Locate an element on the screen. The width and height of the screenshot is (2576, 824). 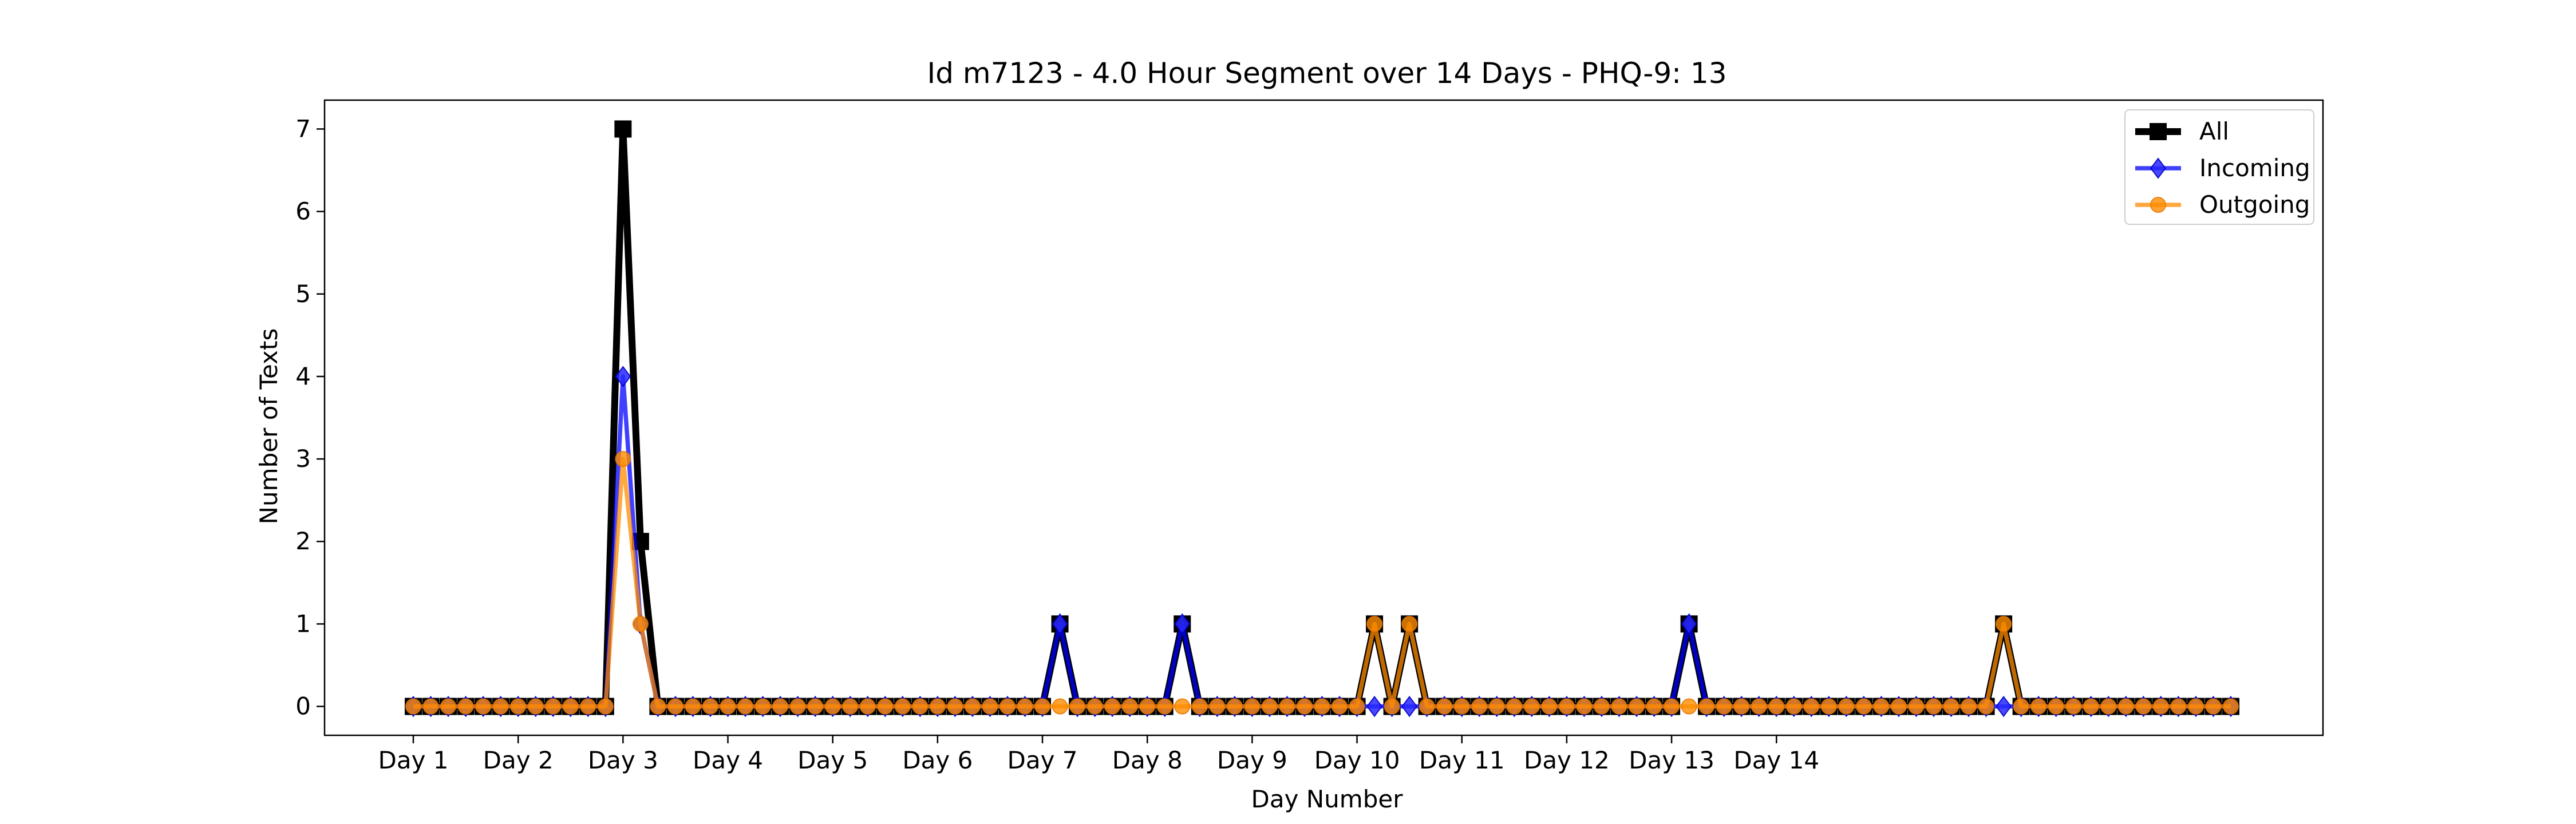
y-tick-label: 6 is located at coordinates (303, 211).